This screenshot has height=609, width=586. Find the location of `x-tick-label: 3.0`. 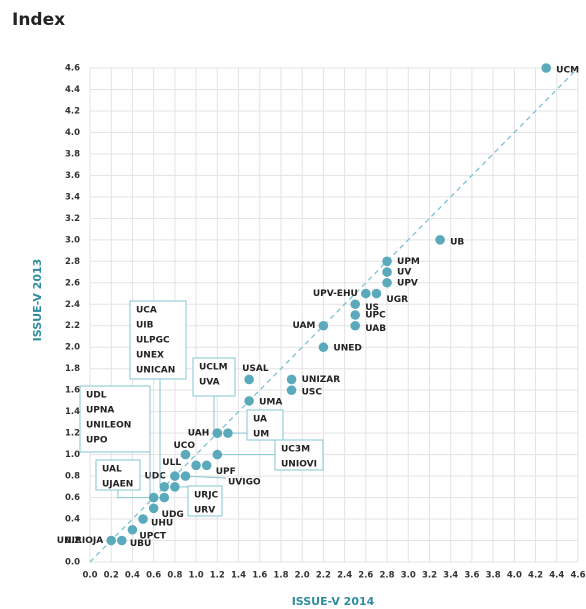

x-tick-label: 3.0 is located at coordinates (408, 576).